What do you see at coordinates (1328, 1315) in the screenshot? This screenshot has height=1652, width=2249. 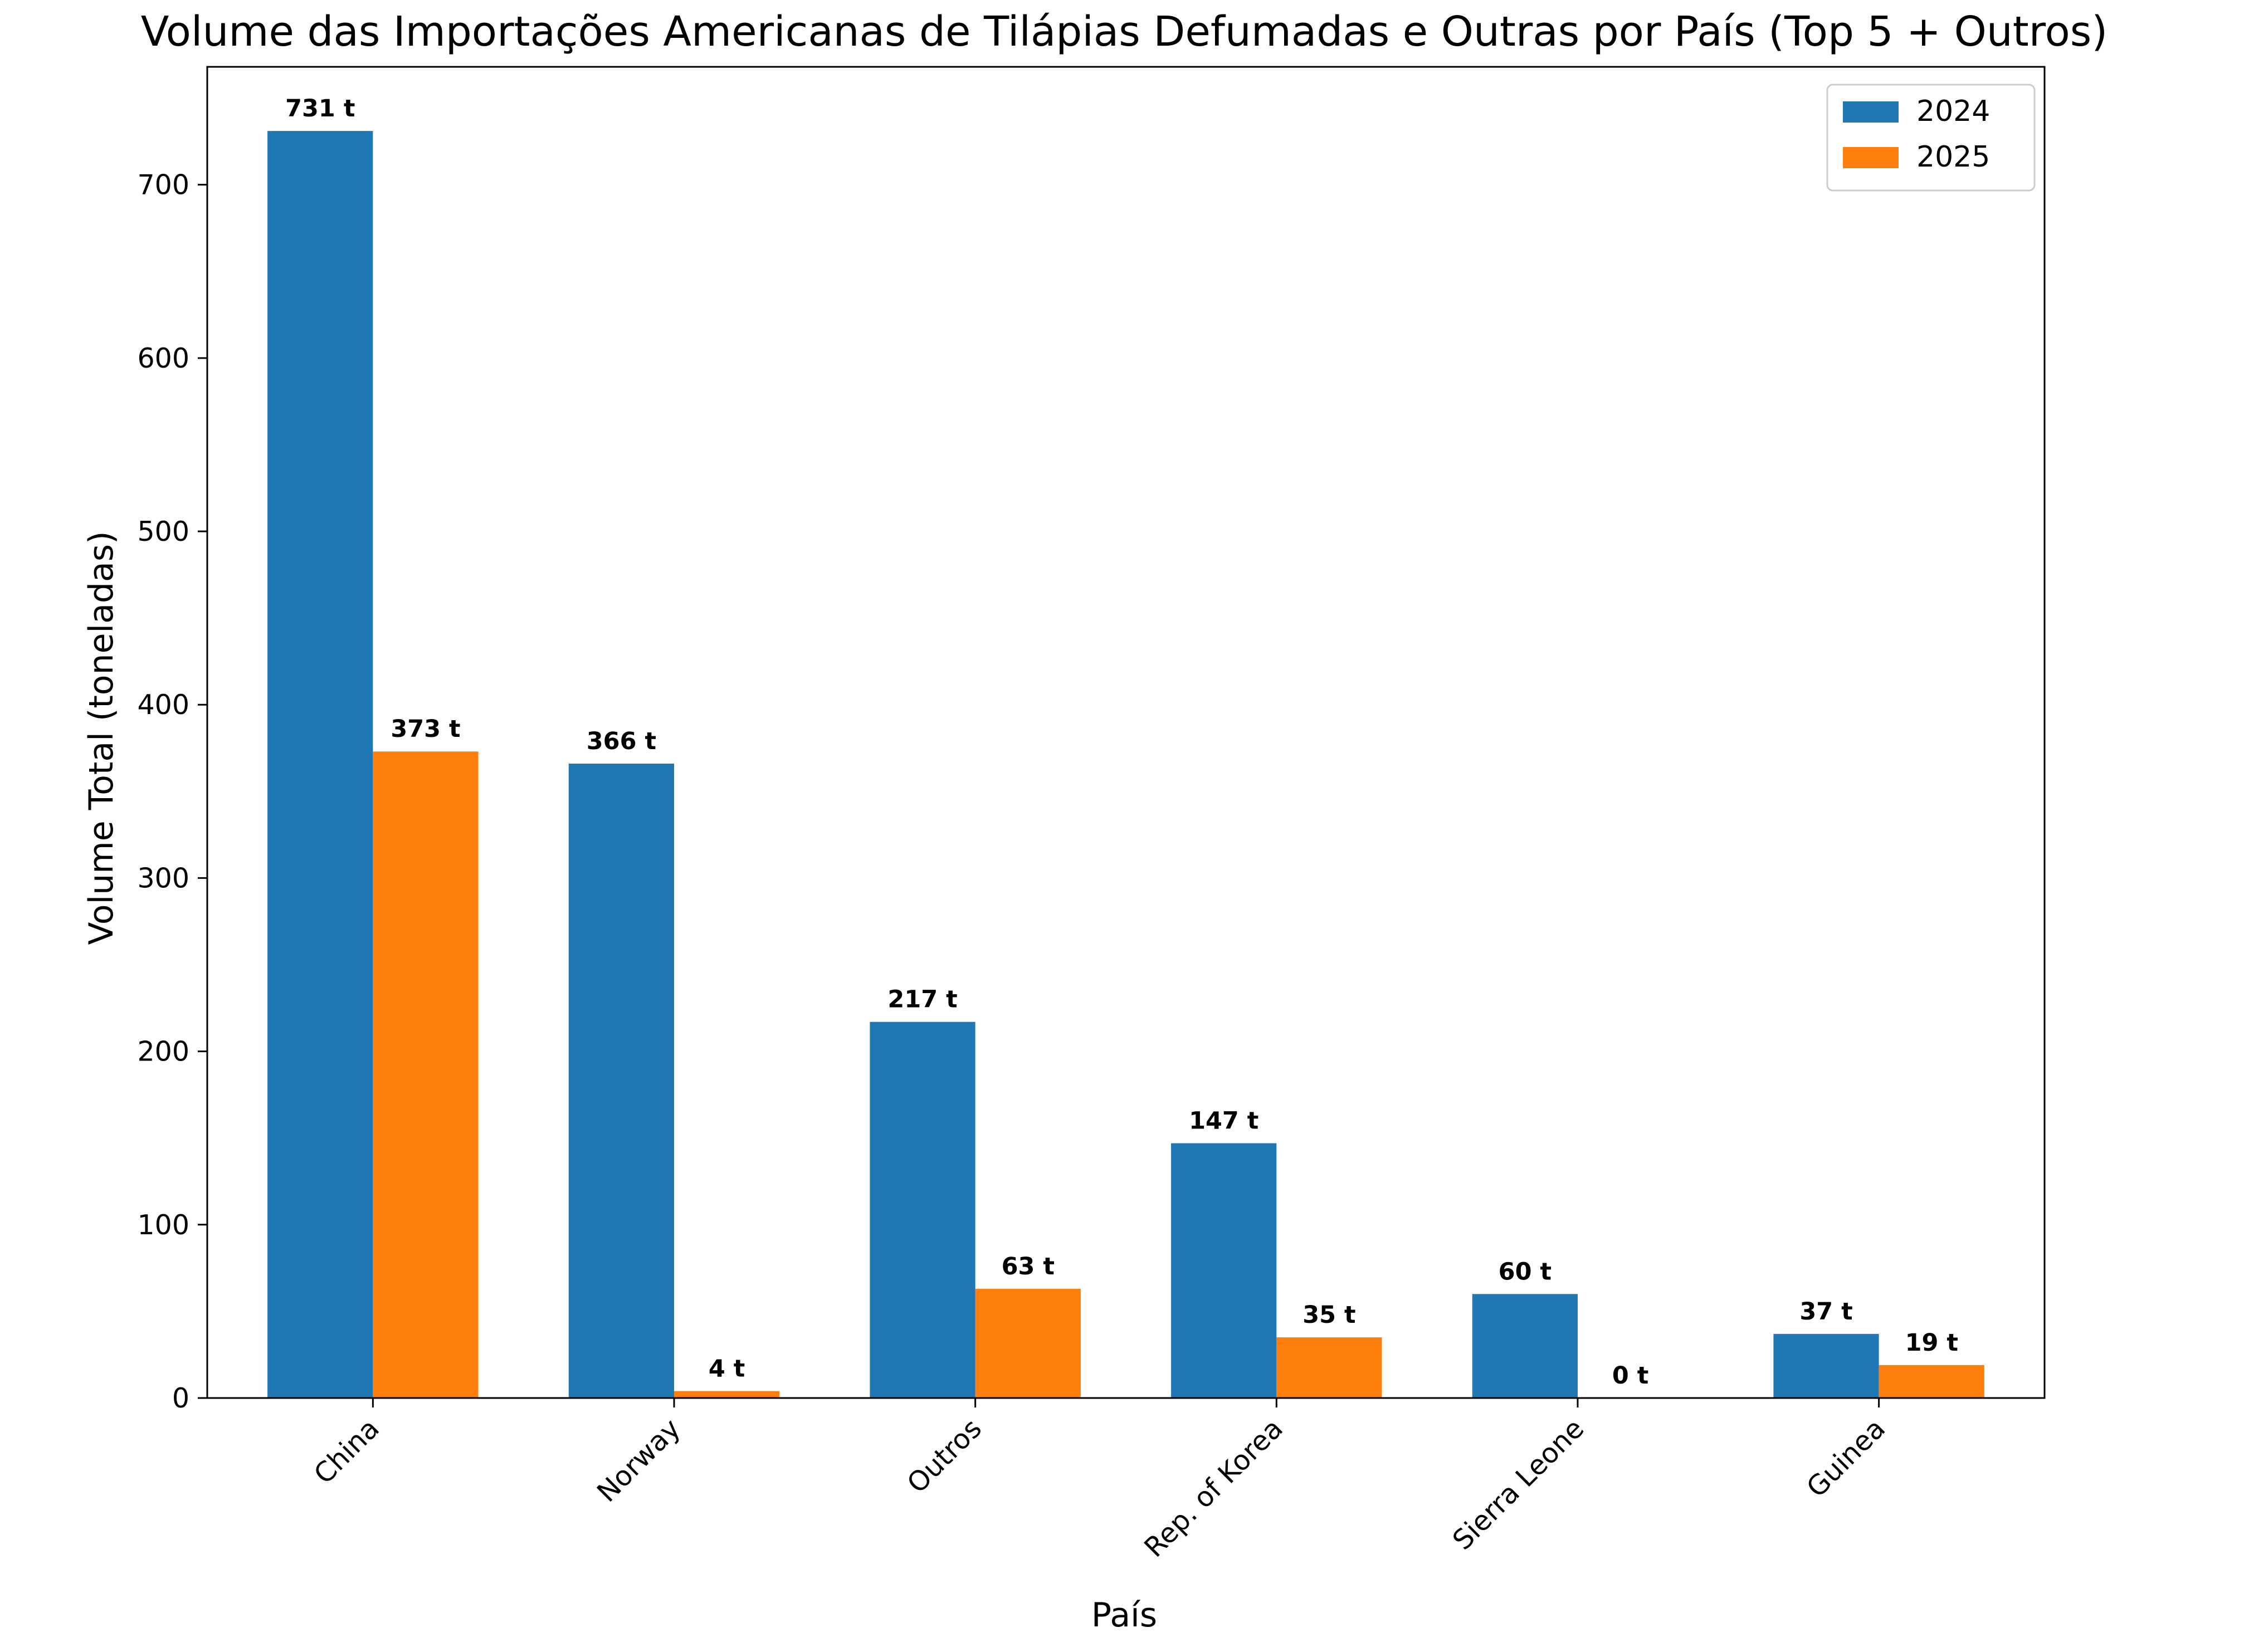 I see `bar-label-2025-3: 35 t` at bounding box center [1328, 1315].